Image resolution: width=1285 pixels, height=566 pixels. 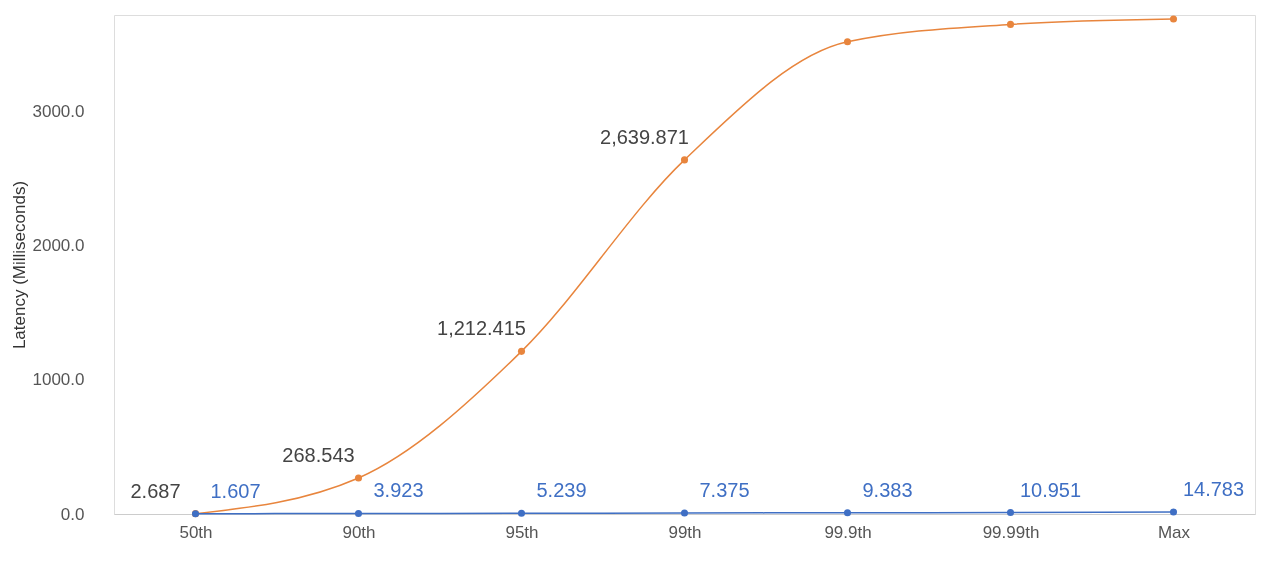 What do you see at coordinates (481, 328) in the screenshot?
I see `data-label: 1,212.415` at bounding box center [481, 328].